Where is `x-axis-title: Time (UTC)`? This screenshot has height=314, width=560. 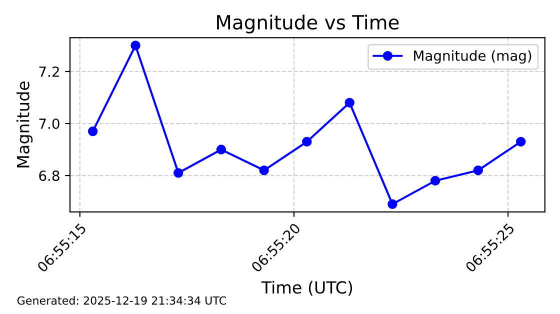 x-axis-title: Time (UTC) is located at coordinates (306, 288).